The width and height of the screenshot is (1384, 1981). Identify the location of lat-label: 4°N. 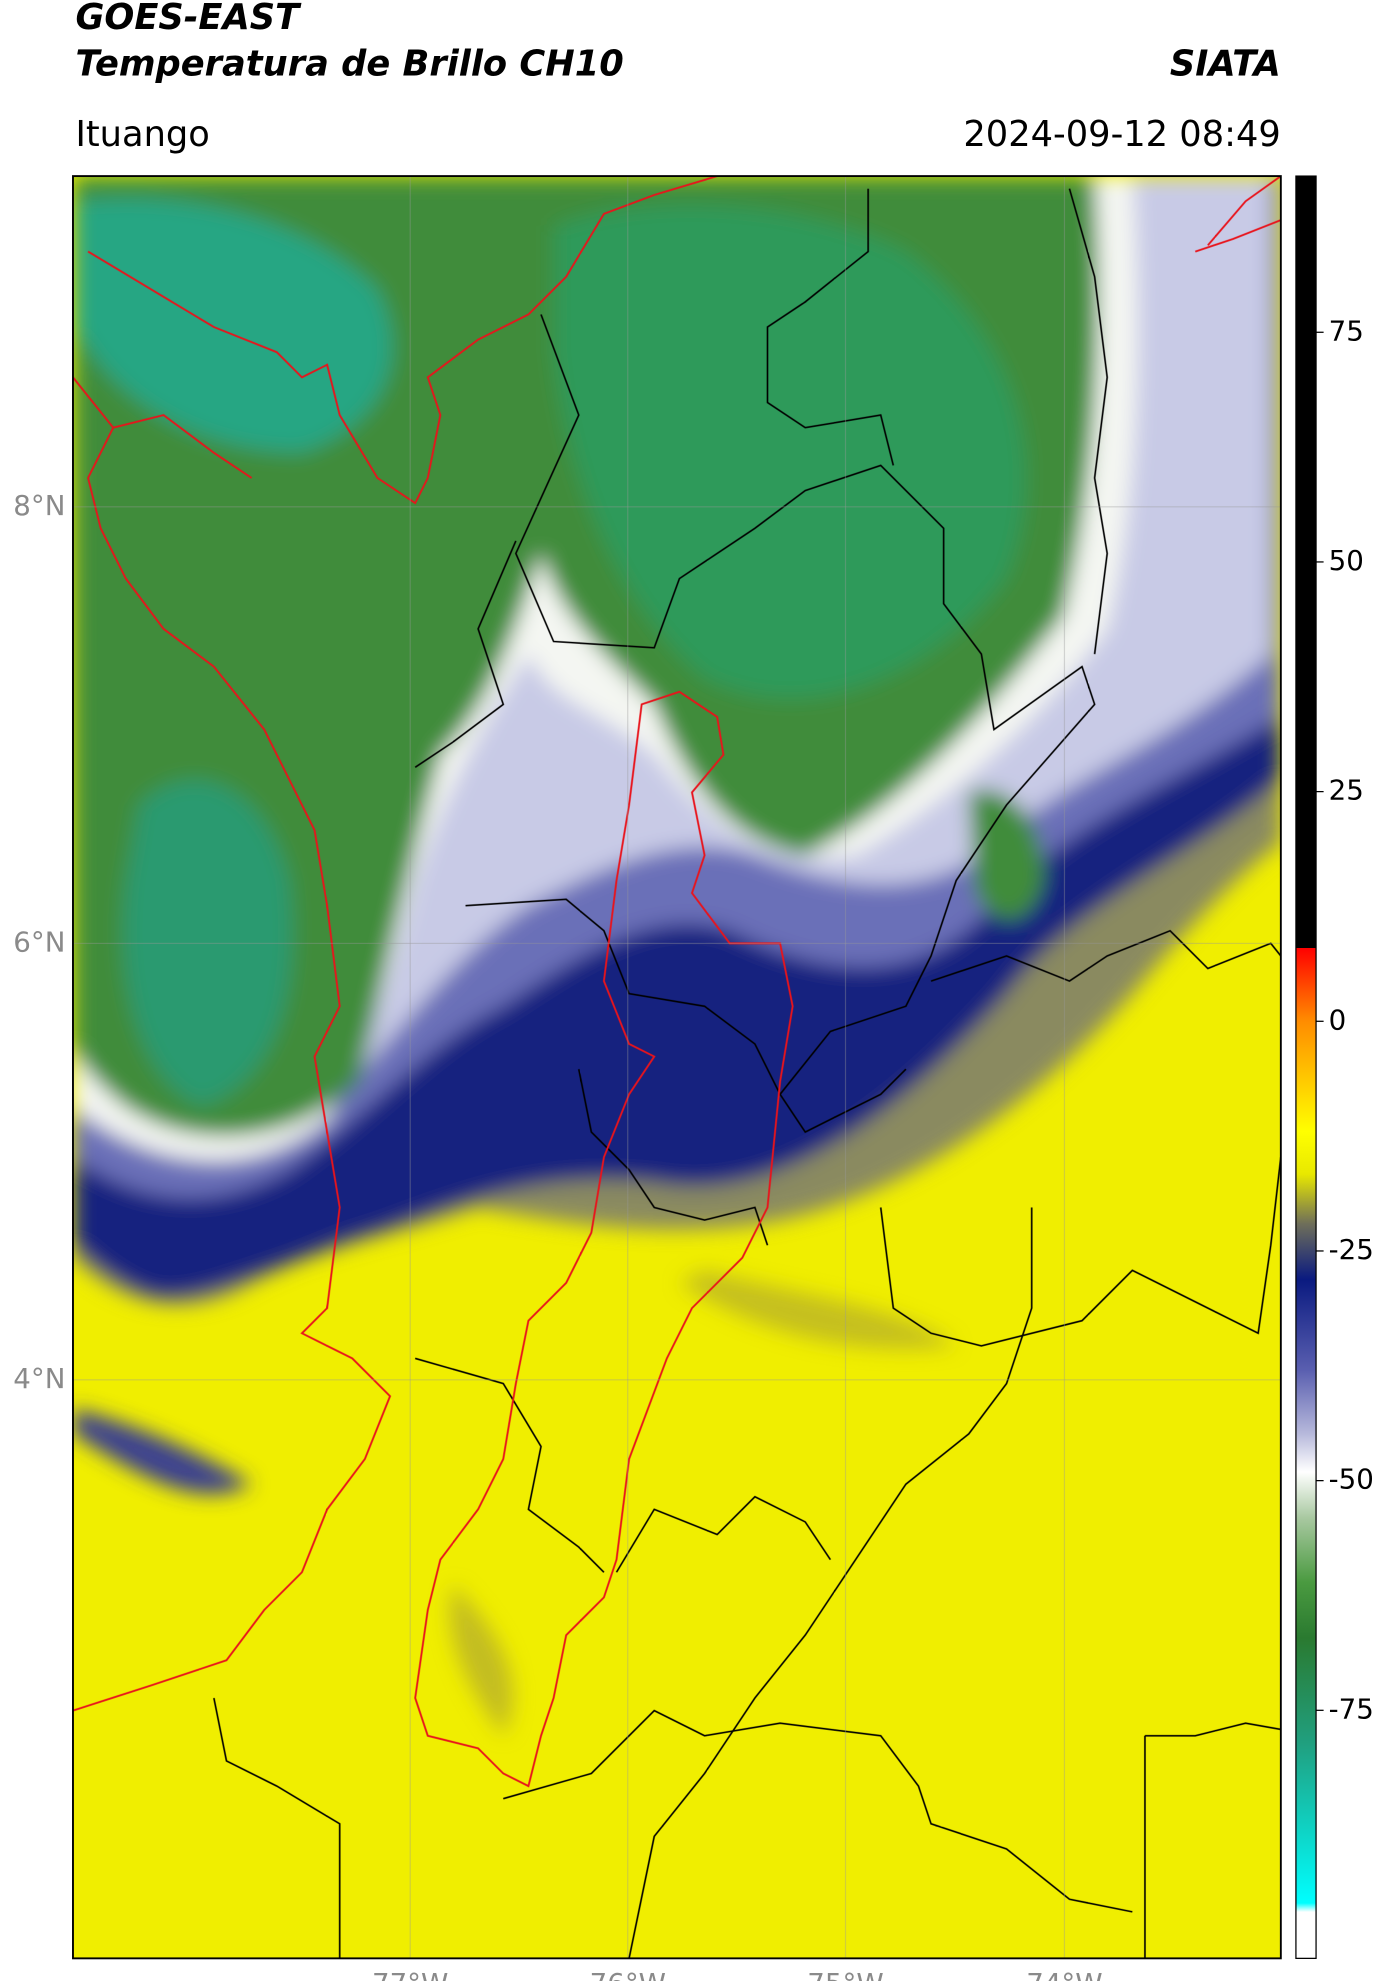
(39, 1378).